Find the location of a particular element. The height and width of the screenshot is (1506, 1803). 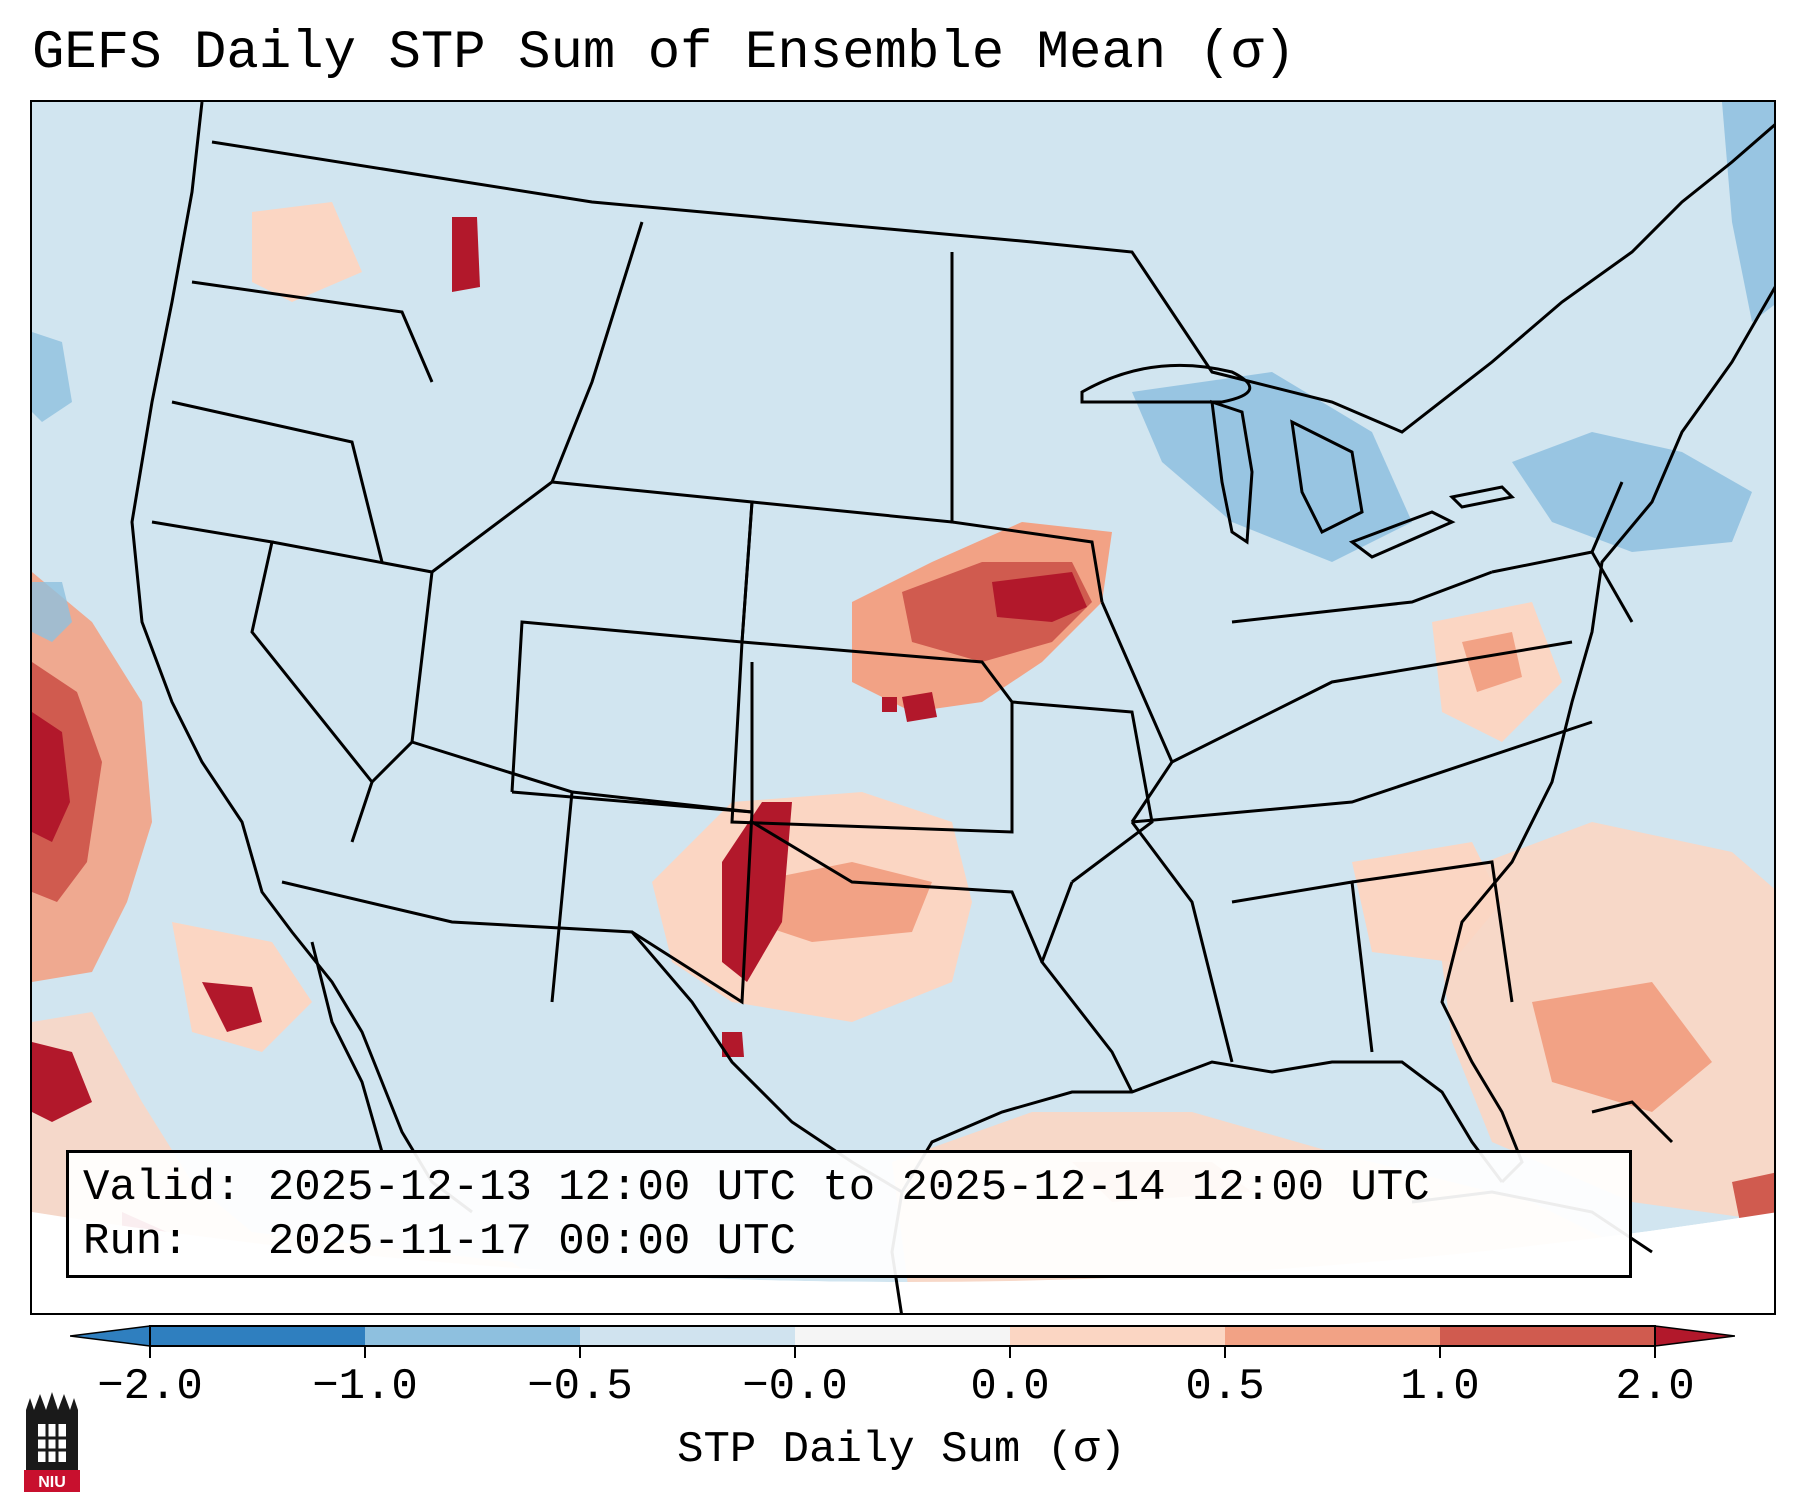

colorbar-extend-high is located at coordinates (1694, 1336).